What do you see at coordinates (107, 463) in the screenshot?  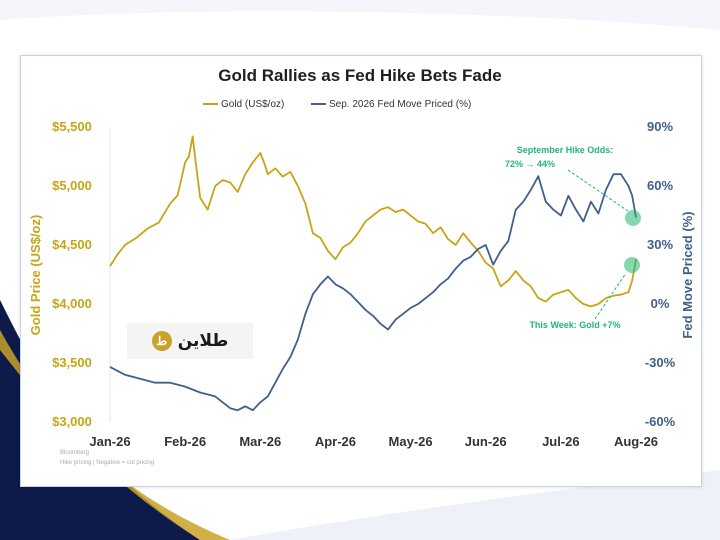 I see `footnote-note: Hike pricing | Negative = cut pricing` at bounding box center [107, 463].